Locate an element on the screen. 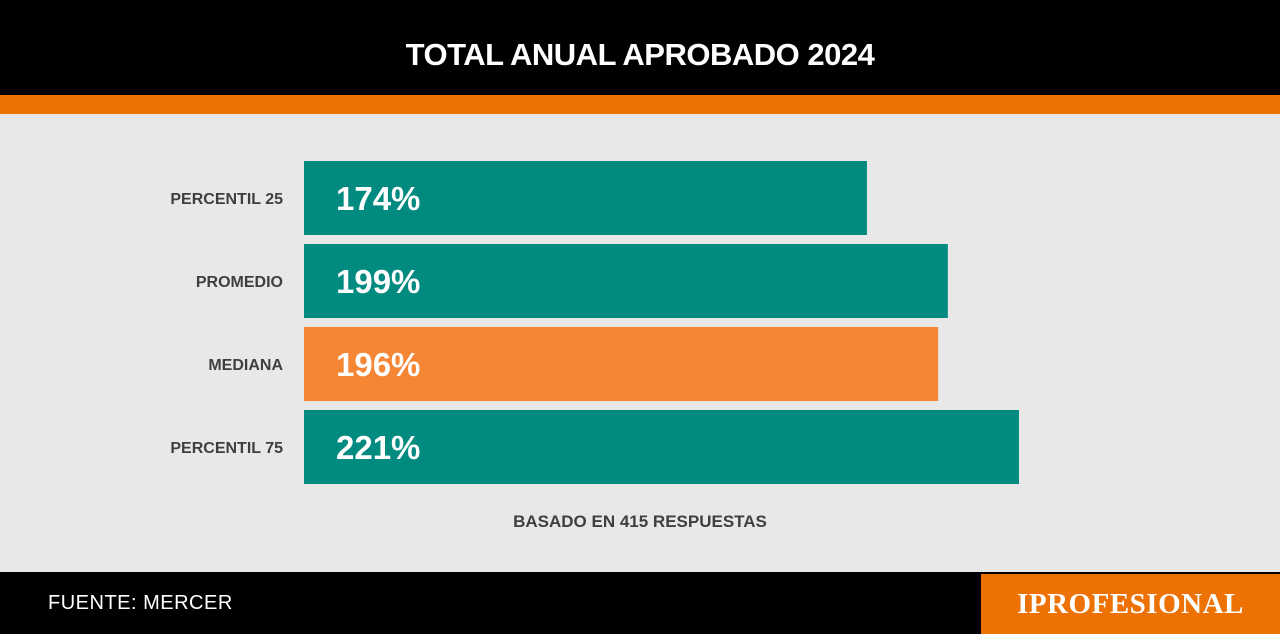 This screenshot has height=634, width=1280. brand-logo: IPROFESIONAL is located at coordinates (1130, 604).